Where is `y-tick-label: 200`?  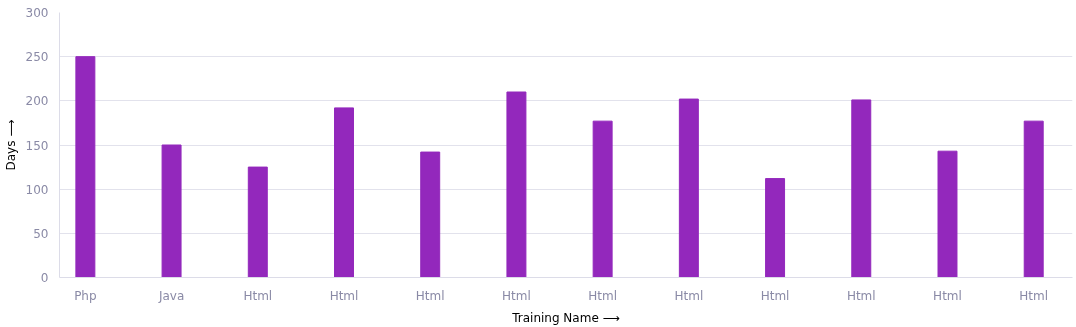 y-tick-label: 200 is located at coordinates (37, 101).